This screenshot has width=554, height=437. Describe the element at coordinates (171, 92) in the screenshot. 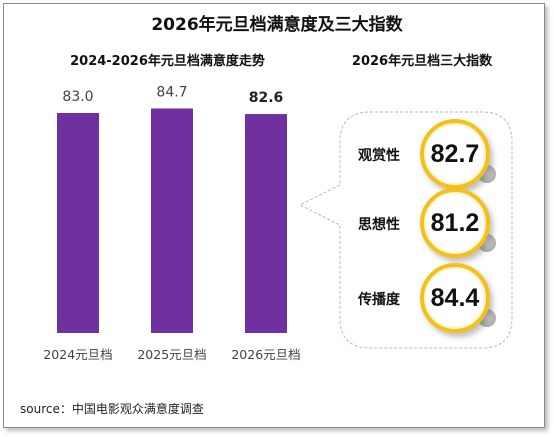

I see `bar-value-label: 84.7` at that location.